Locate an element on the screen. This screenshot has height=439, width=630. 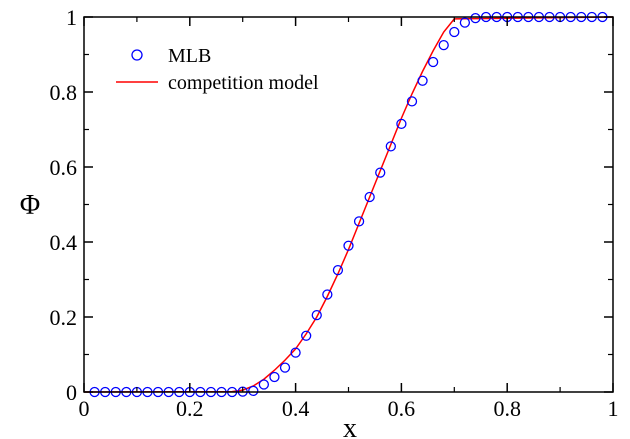
x-axis-label: x is located at coordinates (350, 426).